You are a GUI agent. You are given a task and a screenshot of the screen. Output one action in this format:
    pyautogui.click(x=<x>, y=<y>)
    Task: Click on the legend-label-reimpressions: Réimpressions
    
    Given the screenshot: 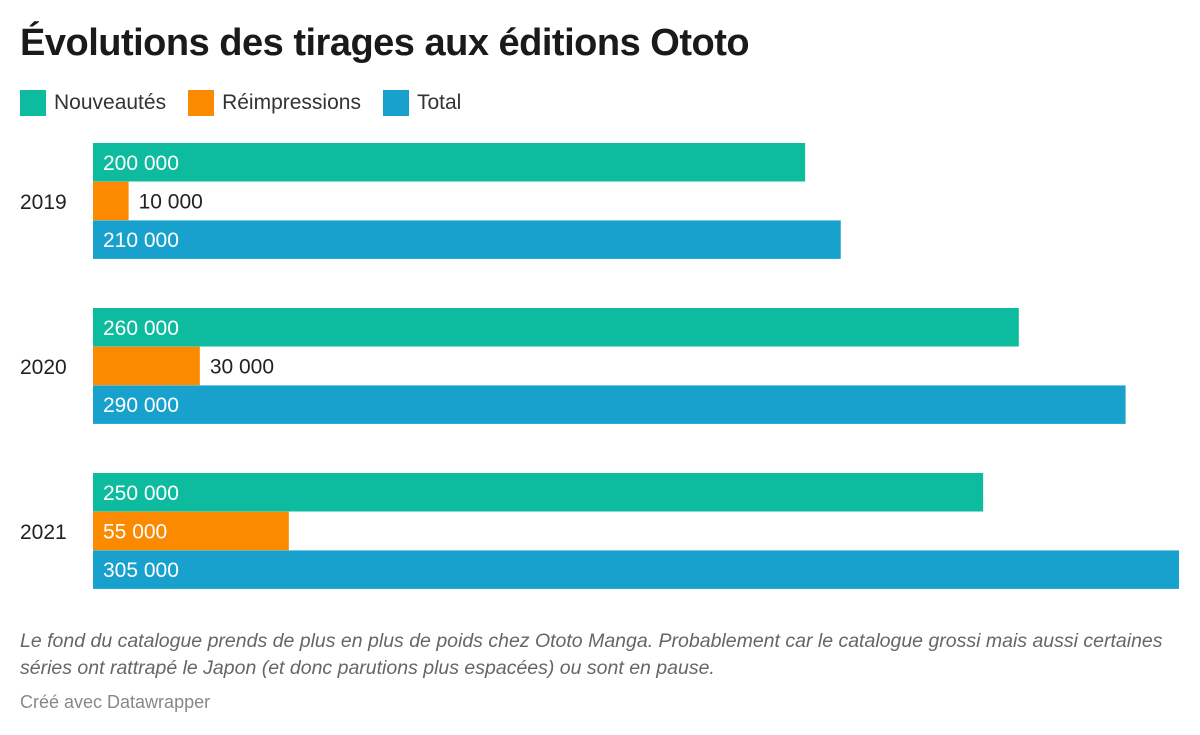 What is the action you would take?
    pyautogui.click(x=291, y=102)
    